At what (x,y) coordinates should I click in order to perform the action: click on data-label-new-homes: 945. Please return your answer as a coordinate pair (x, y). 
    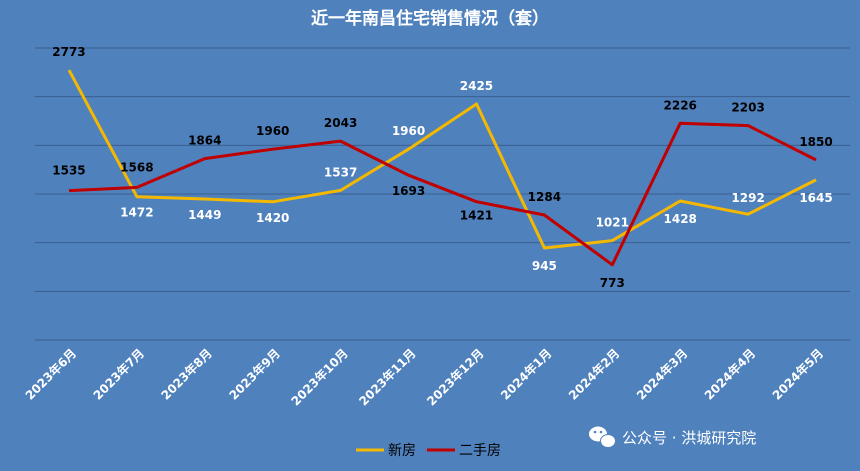
    Looking at the image, I should click on (544, 266).